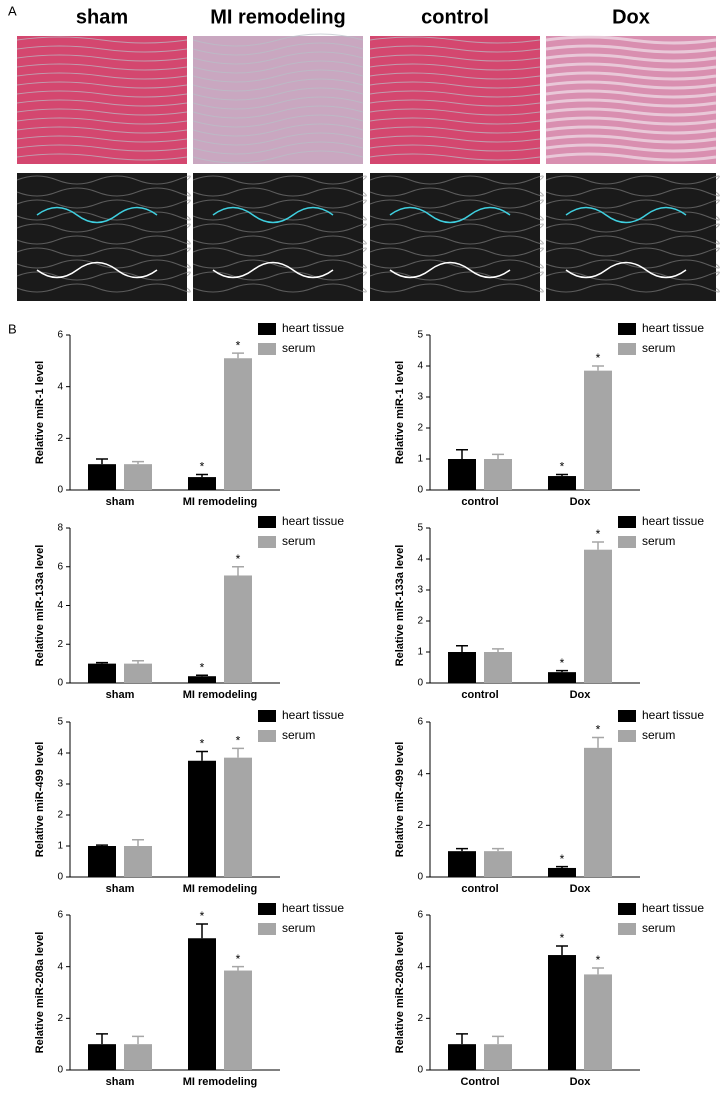 The image size is (720, 1097). Describe the element at coordinates (420, 459) in the screenshot. I see `y-tick-label: 1` at that location.